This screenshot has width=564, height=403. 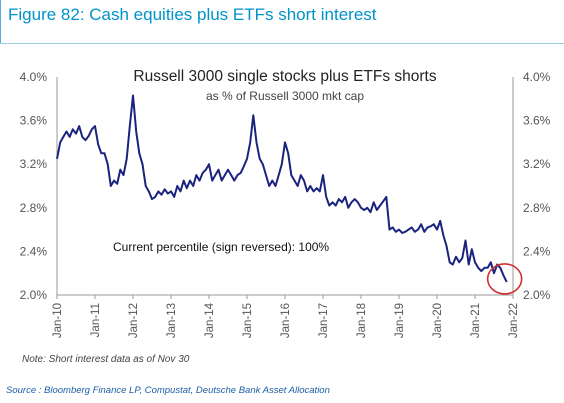 What do you see at coordinates (34, 295) in the screenshot?
I see `y-tick-label-left: 2.0%` at bounding box center [34, 295].